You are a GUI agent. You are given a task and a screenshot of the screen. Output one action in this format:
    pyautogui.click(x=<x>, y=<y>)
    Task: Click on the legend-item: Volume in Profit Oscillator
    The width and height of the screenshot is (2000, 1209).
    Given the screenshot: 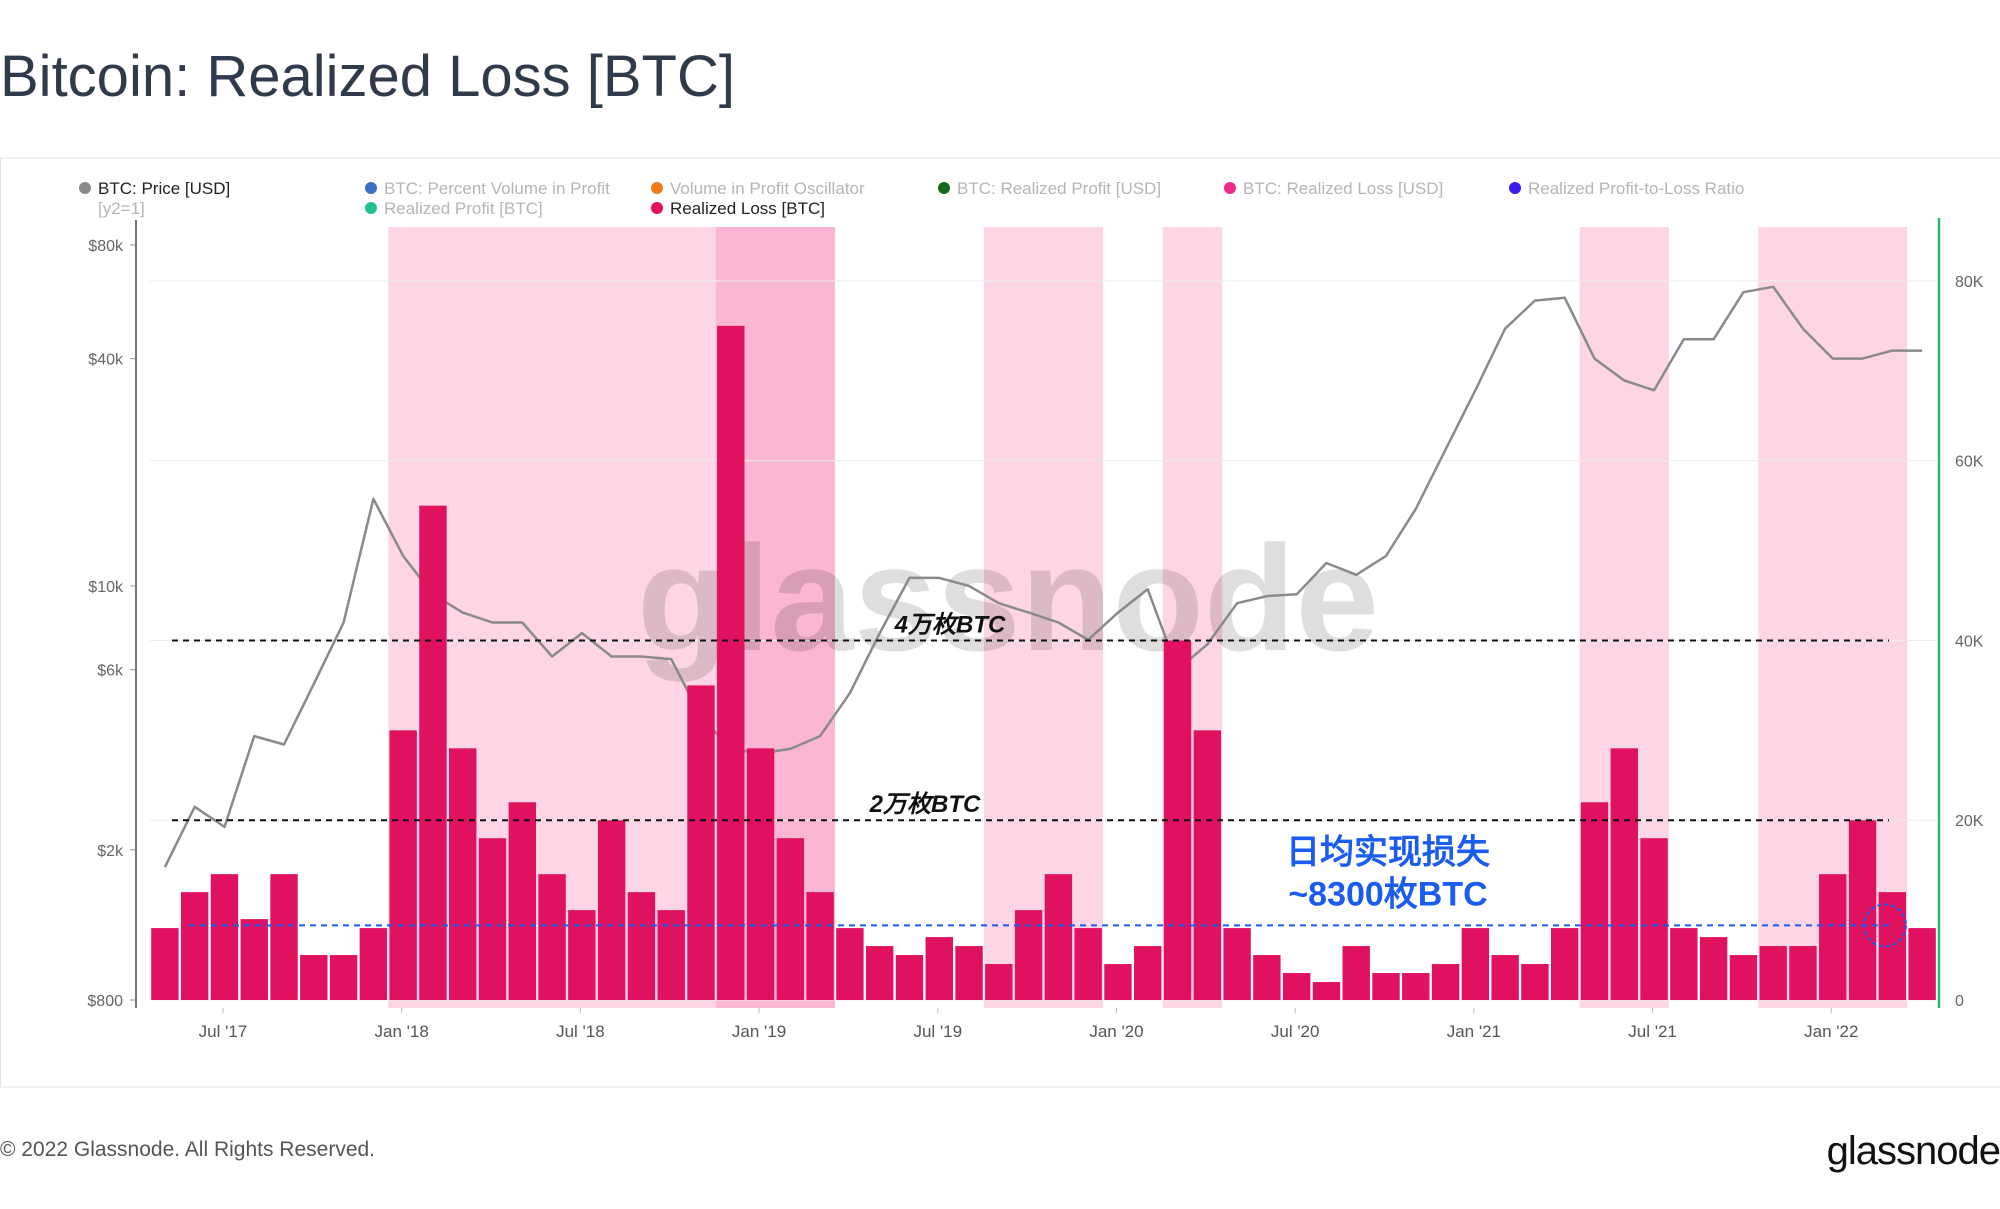 What is the action you would take?
    pyautogui.click(x=758, y=188)
    